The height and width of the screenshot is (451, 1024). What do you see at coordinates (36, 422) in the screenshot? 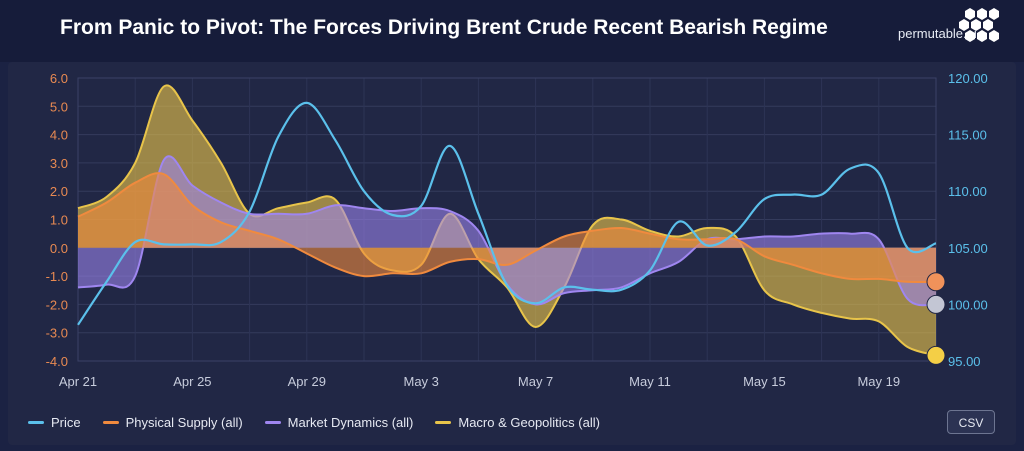
I see `legend-swatch-price` at bounding box center [36, 422].